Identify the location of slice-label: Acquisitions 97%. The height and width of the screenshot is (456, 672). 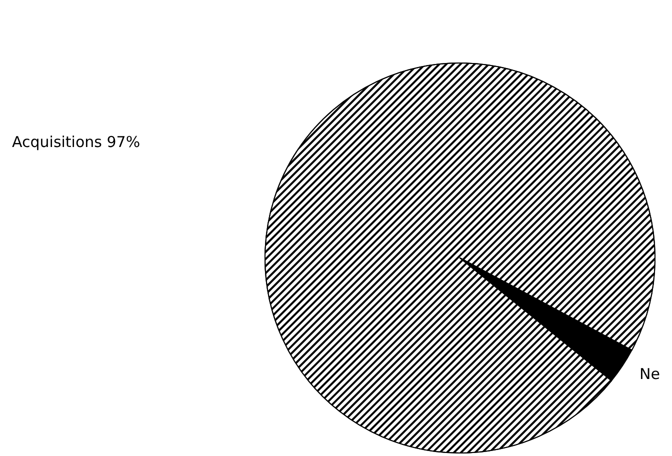
(76, 141).